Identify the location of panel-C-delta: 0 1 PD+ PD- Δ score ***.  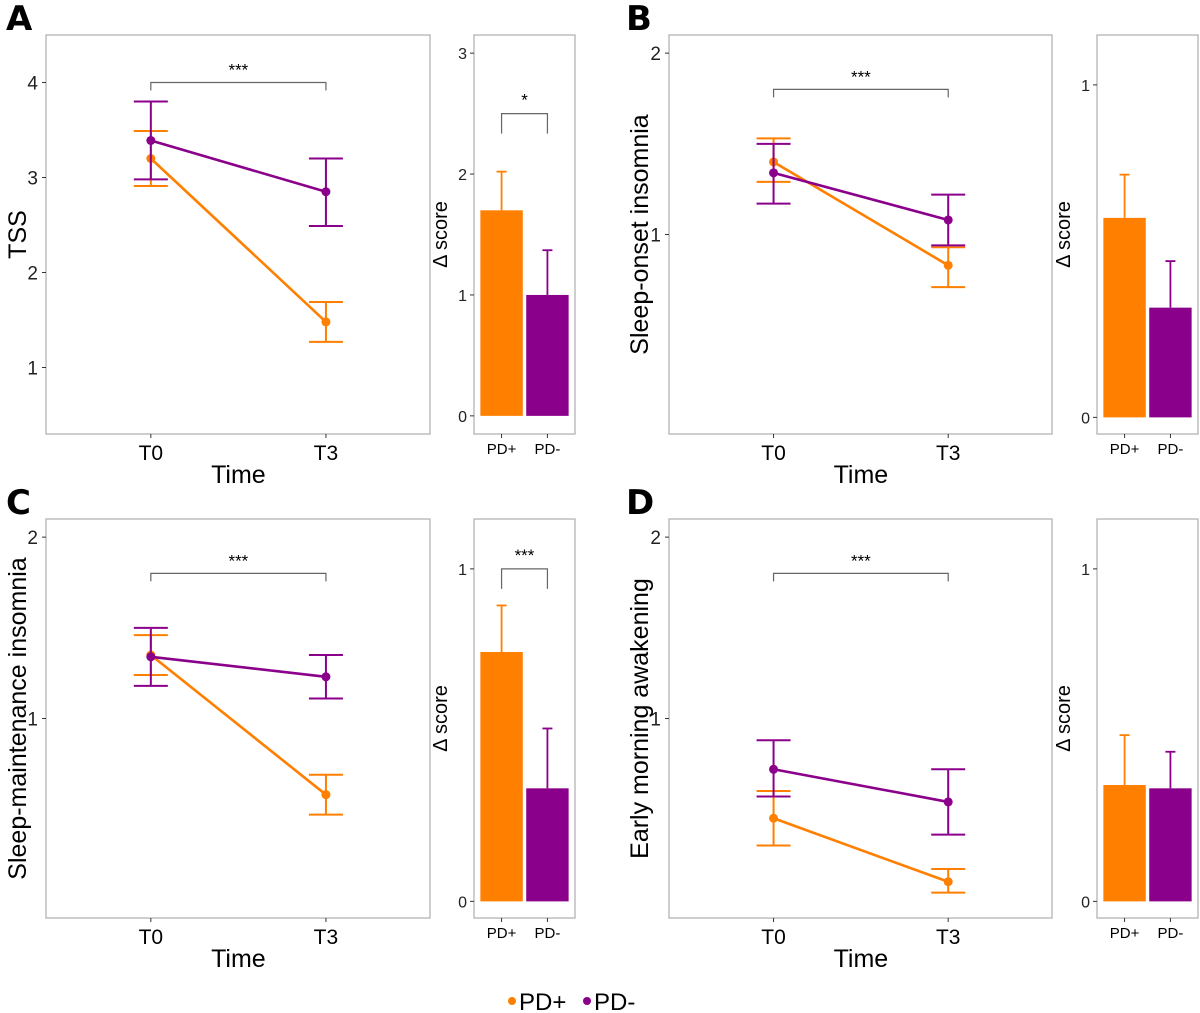
(503, 730).